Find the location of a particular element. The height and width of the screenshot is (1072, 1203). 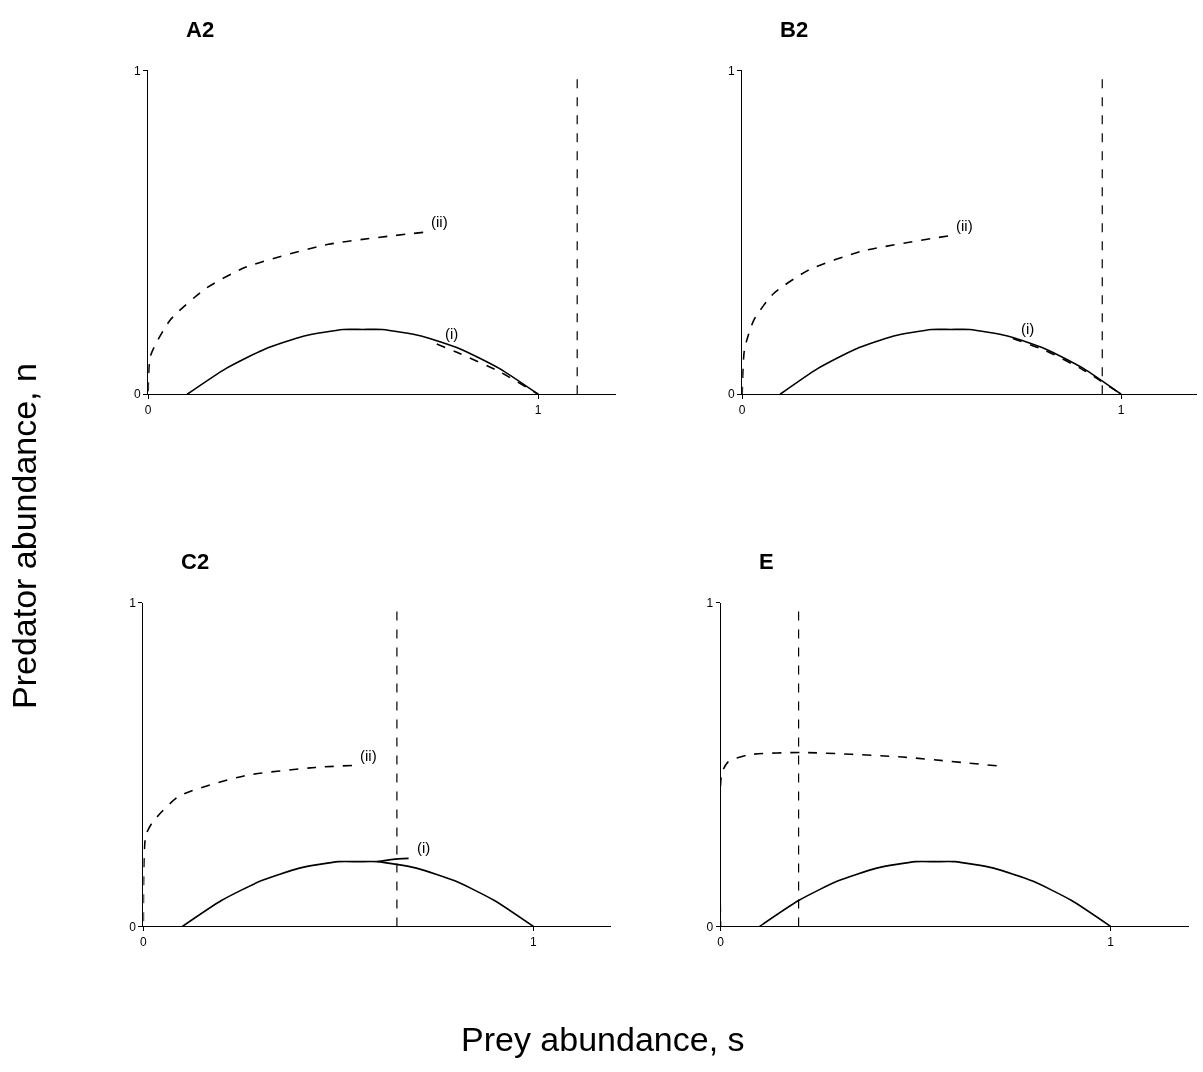

chart-title: E is located at coordinates (766, 561).